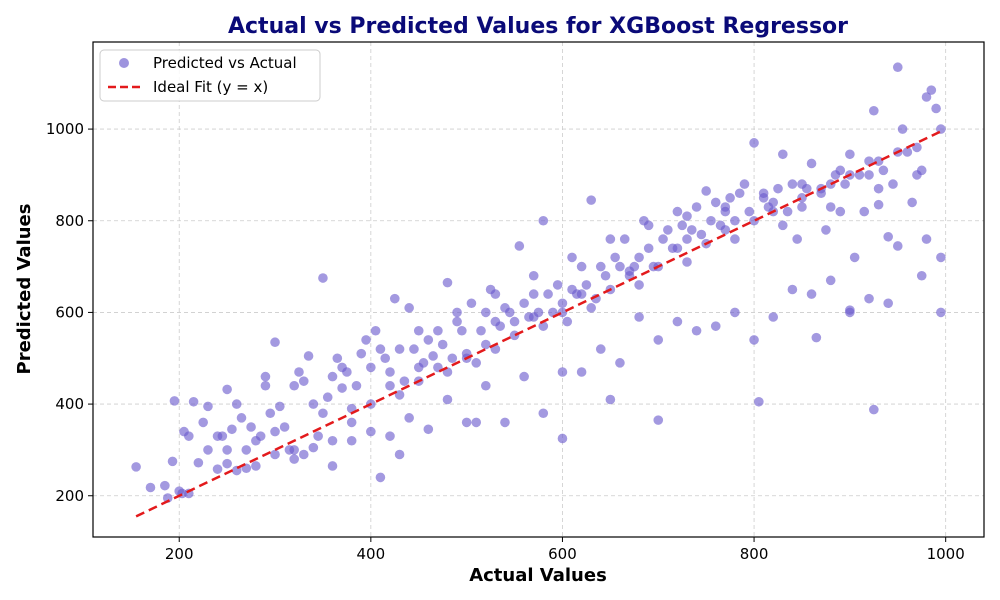  Describe the element at coordinates (65, 129) in the screenshot. I see `y-tick-label: 1000` at that location.